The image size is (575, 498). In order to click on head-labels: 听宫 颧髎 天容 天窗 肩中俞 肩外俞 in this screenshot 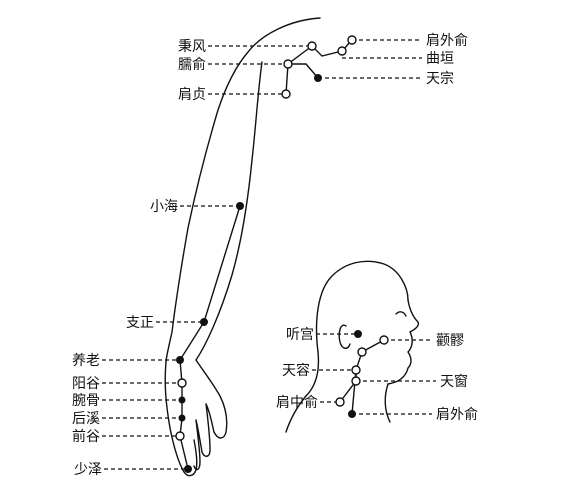, I will do `click(377, 375)`.